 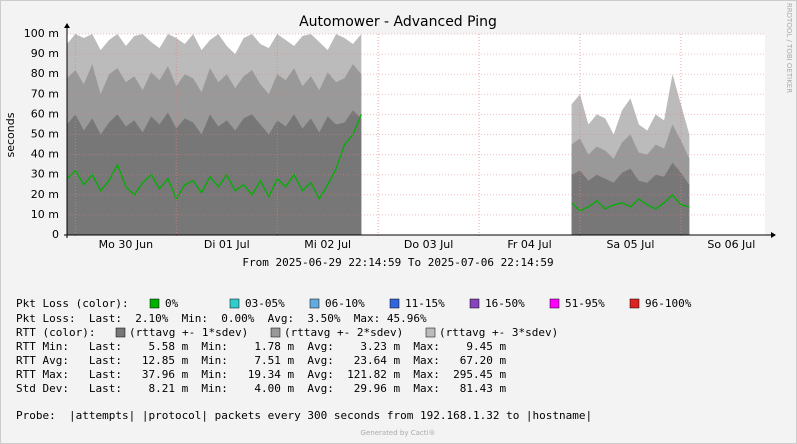 What do you see at coordinates (398, 433) in the screenshot?
I see `generator: Generated by Cacti®` at bounding box center [398, 433].